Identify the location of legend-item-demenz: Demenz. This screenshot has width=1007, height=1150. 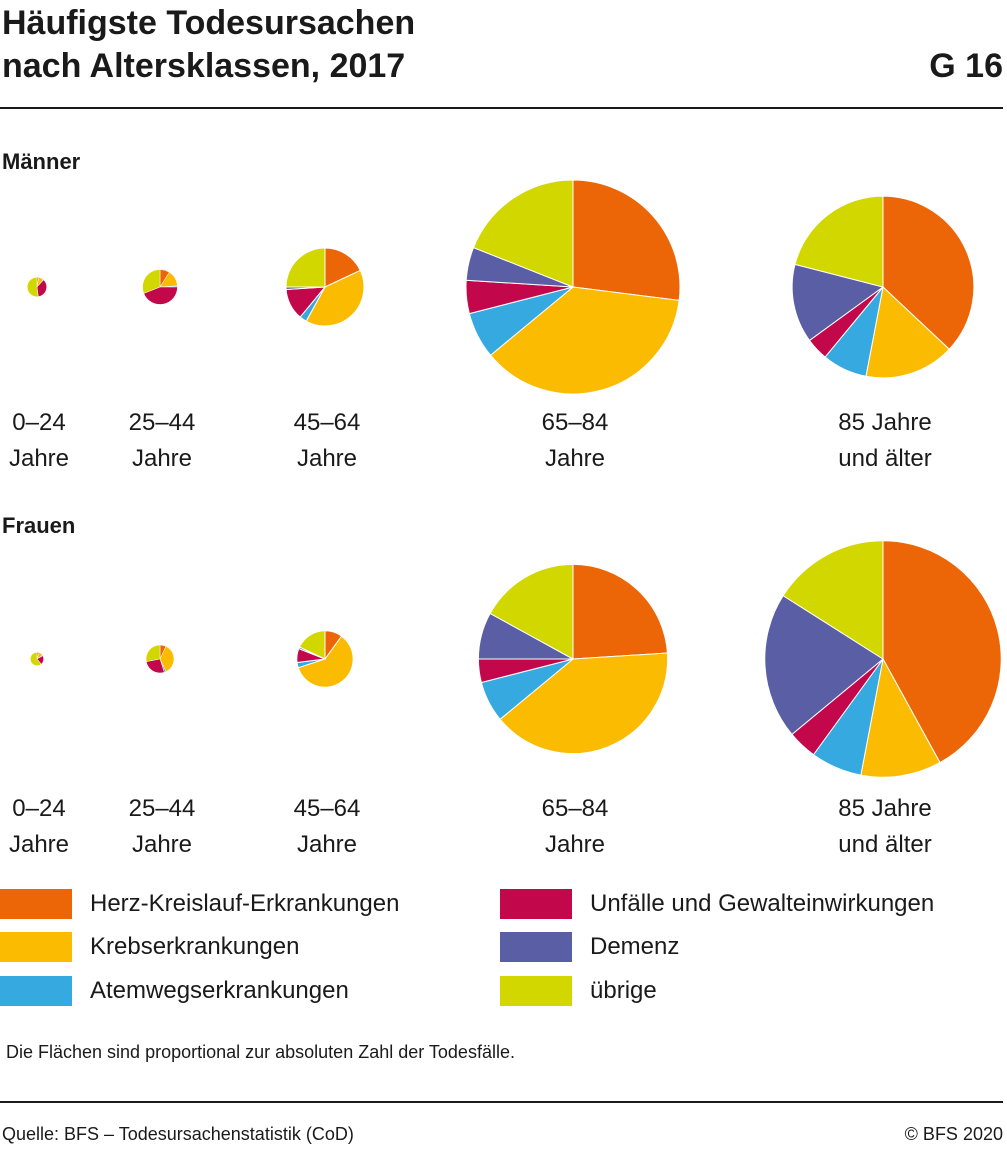
(589, 947).